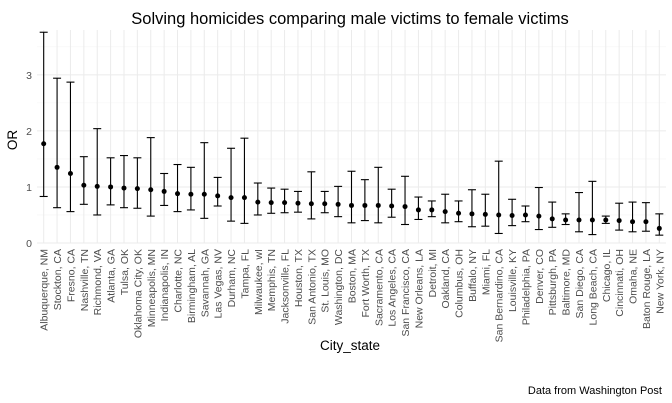 This screenshot has width=672, height=403. What do you see at coordinates (500, 295) in the screenshot?
I see `x-tick-label: San Bernardino, CA` at bounding box center [500, 295].